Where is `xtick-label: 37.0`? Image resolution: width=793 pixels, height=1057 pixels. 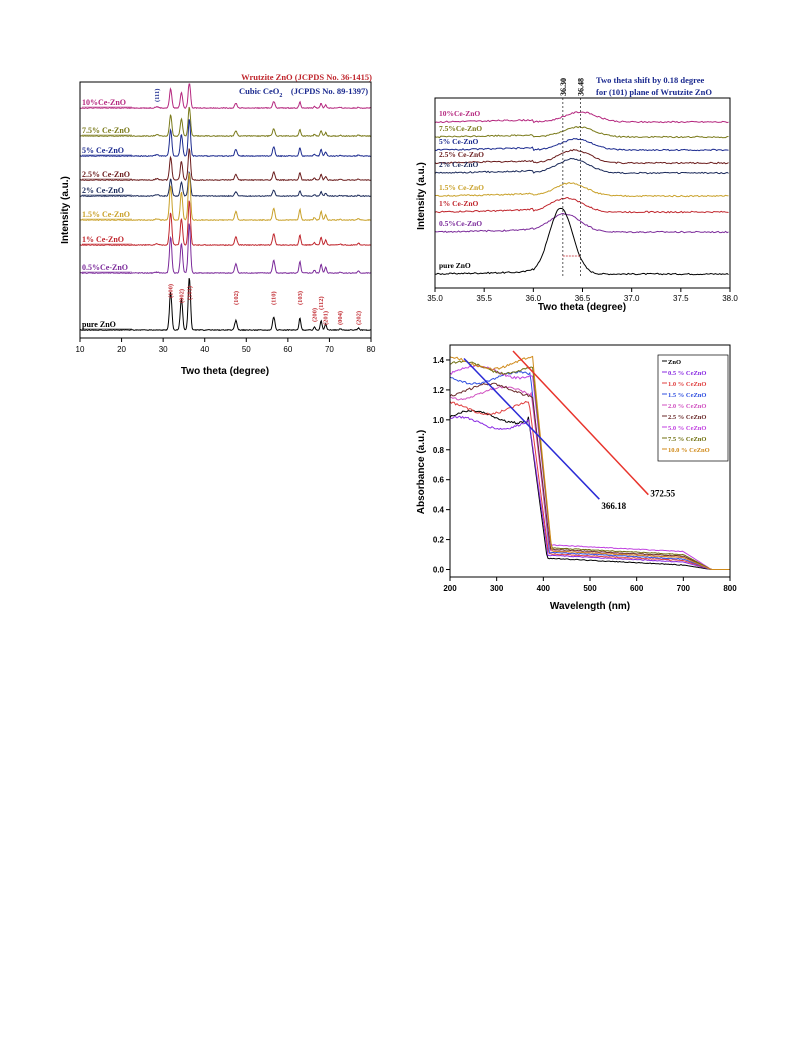 xtick-label: 37.0 is located at coordinates (632, 298).